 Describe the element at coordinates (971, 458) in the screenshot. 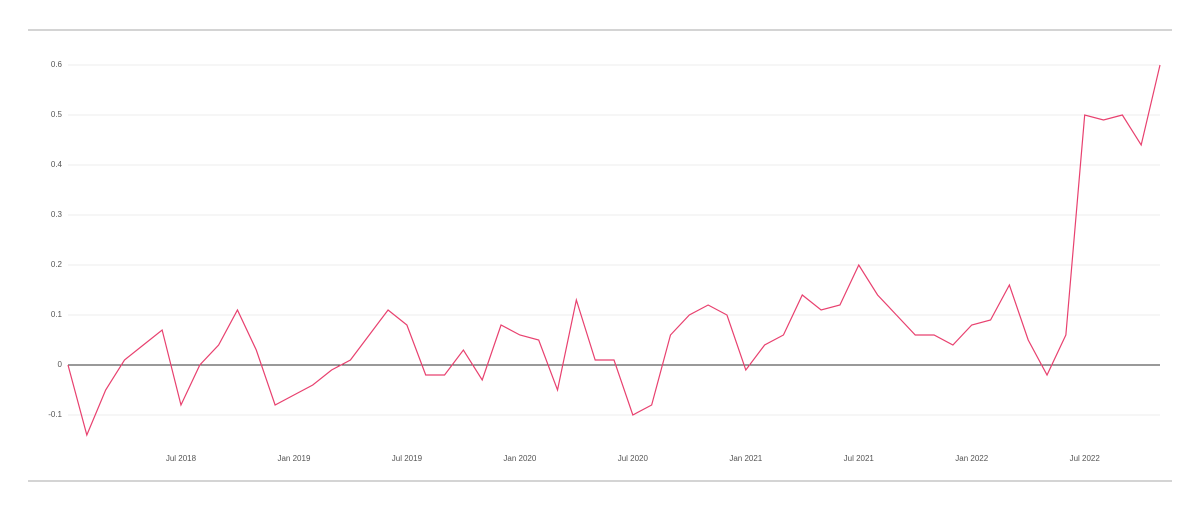

I see `x-tick-label: Jan 2022` at that location.